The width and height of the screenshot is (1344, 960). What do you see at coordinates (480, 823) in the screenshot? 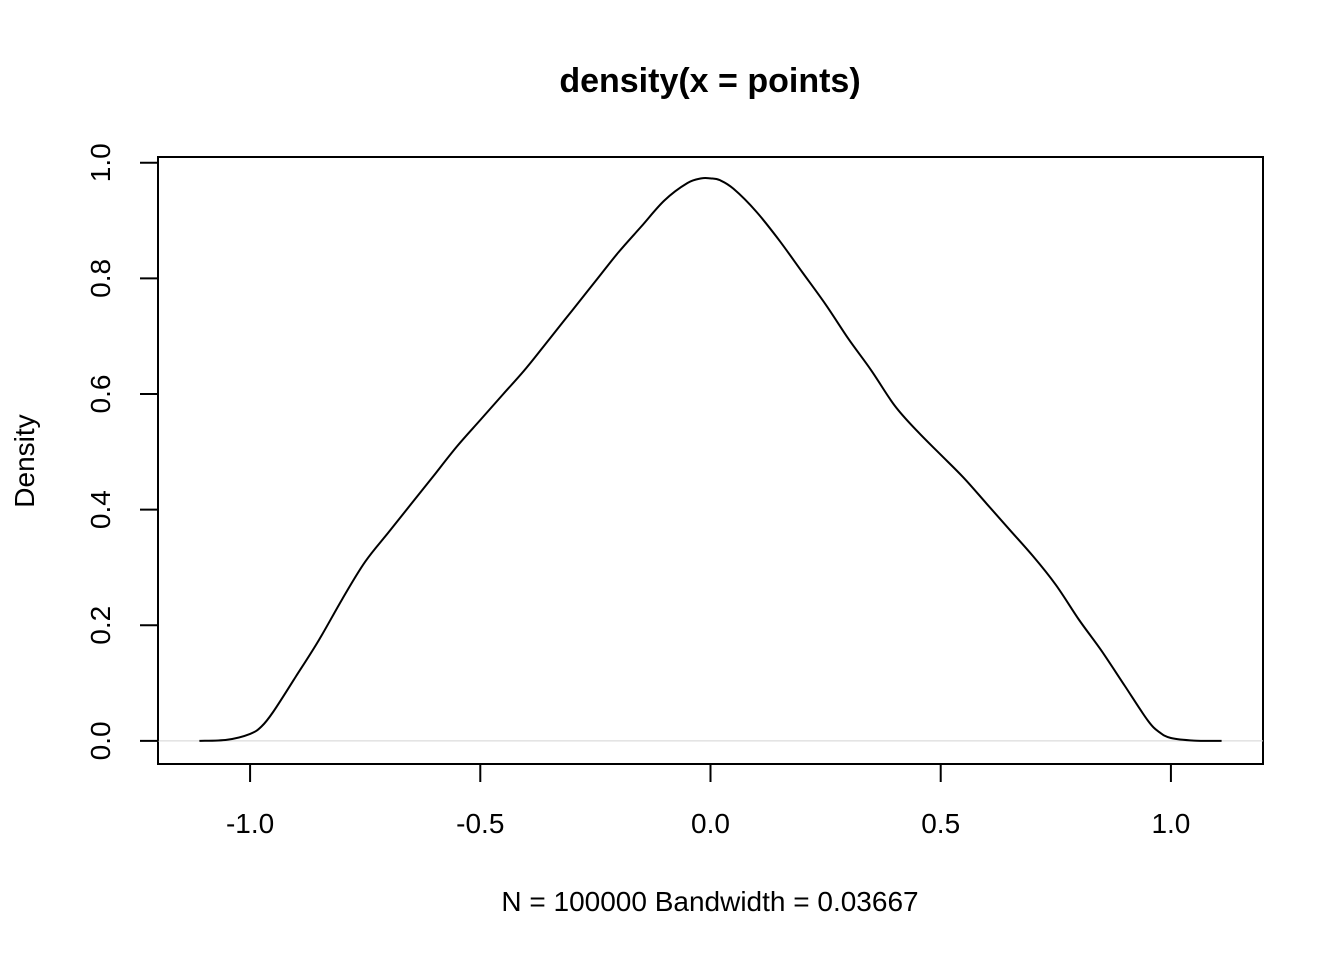
I see `x-tick-label: -0.5` at bounding box center [480, 823].